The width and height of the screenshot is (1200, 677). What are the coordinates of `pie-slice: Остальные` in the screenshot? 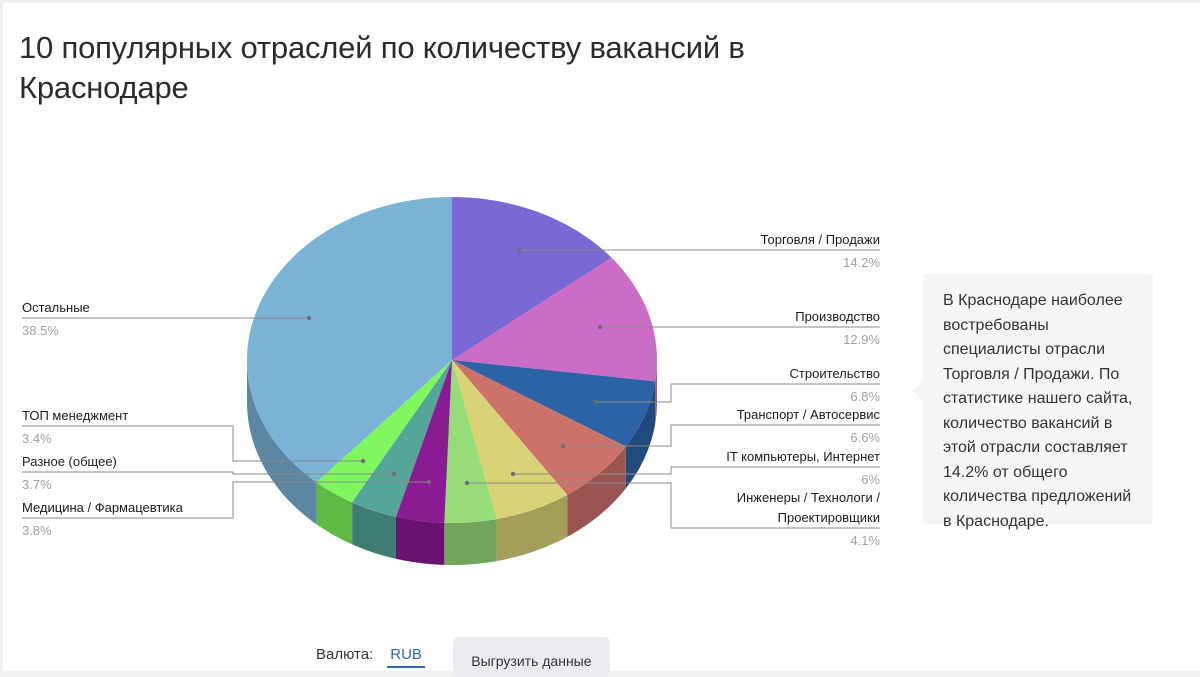 It's located at (349, 340).